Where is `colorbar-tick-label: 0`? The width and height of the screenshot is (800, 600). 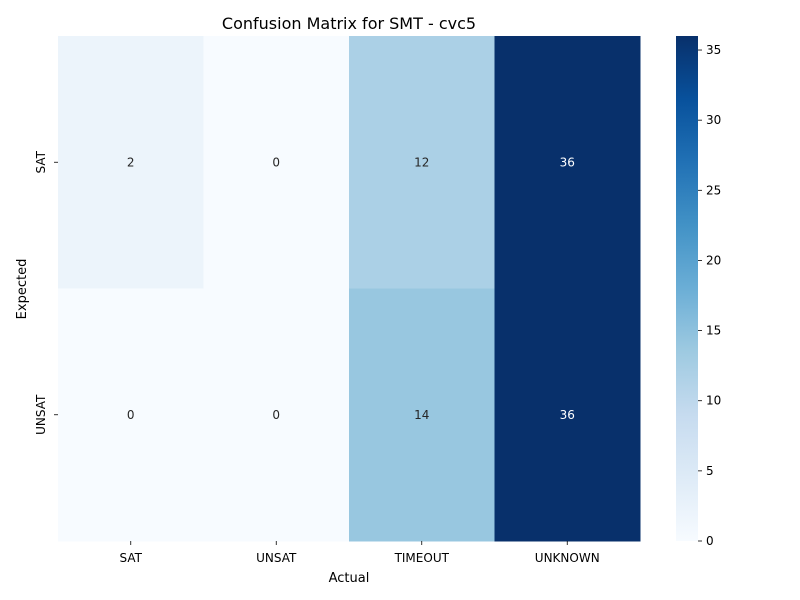 colorbar-tick-label: 0 is located at coordinates (710, 541).